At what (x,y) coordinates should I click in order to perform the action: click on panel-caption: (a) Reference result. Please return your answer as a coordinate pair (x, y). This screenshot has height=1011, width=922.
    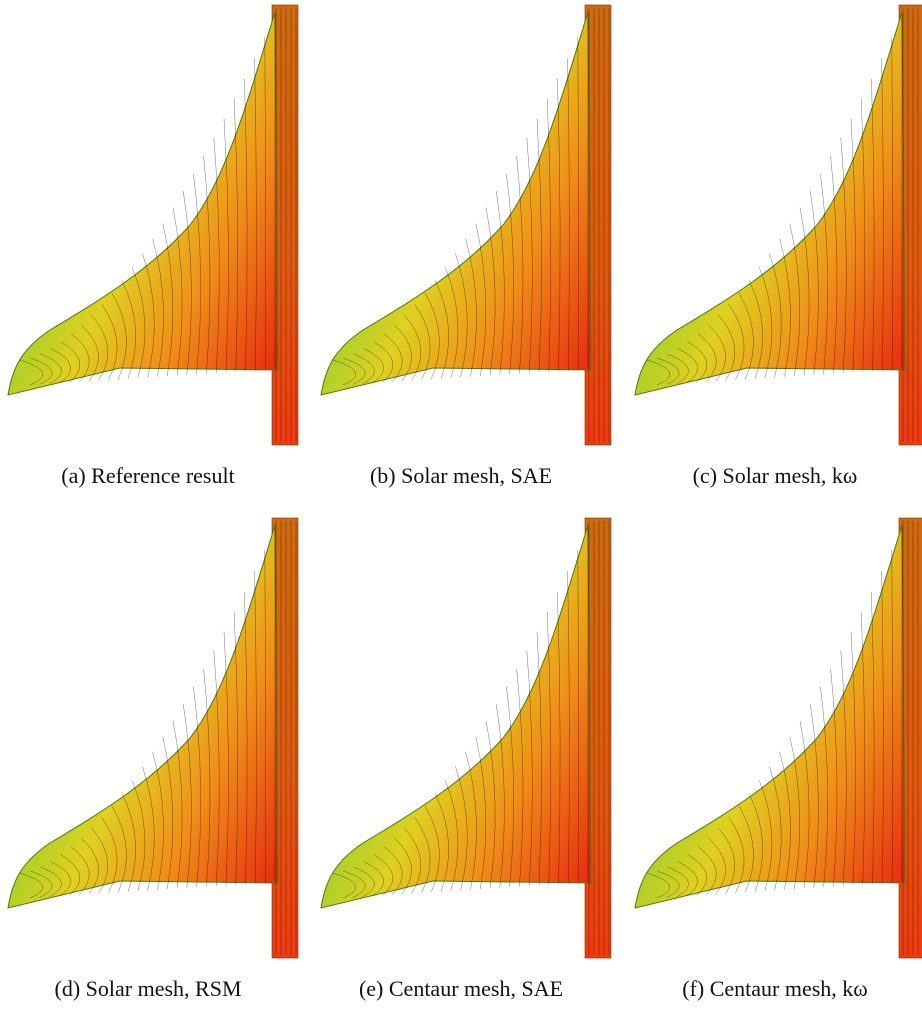
    Looking at the image, I should click on (147, 475).